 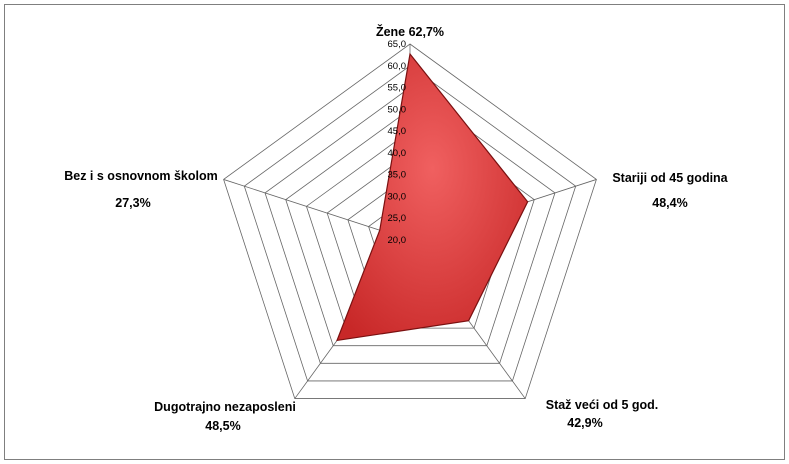 What do you see at coordinates (222, 426) in the screenshot?
I see `value-label: 48,5%` at bounding box center [222, 426].